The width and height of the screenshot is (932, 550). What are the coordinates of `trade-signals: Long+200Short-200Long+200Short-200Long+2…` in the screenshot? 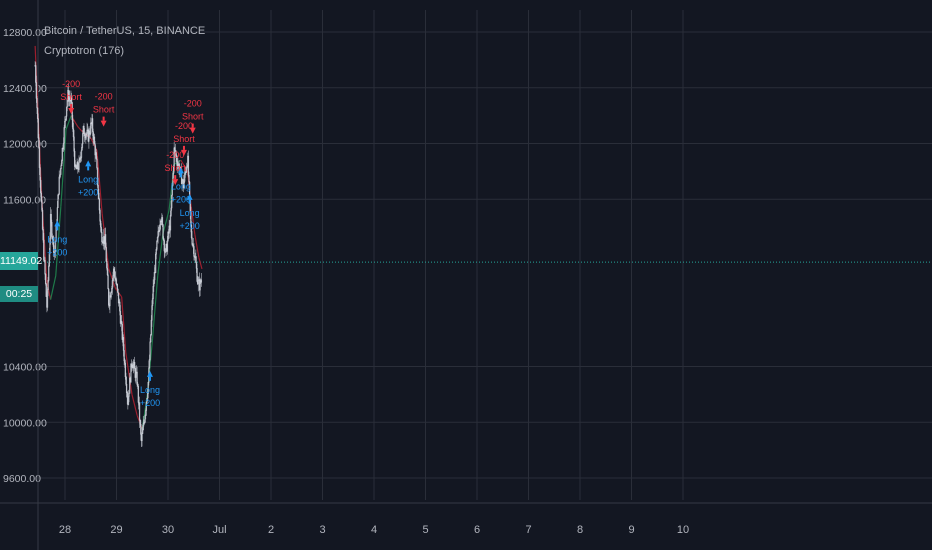 It's located at (125, 243).